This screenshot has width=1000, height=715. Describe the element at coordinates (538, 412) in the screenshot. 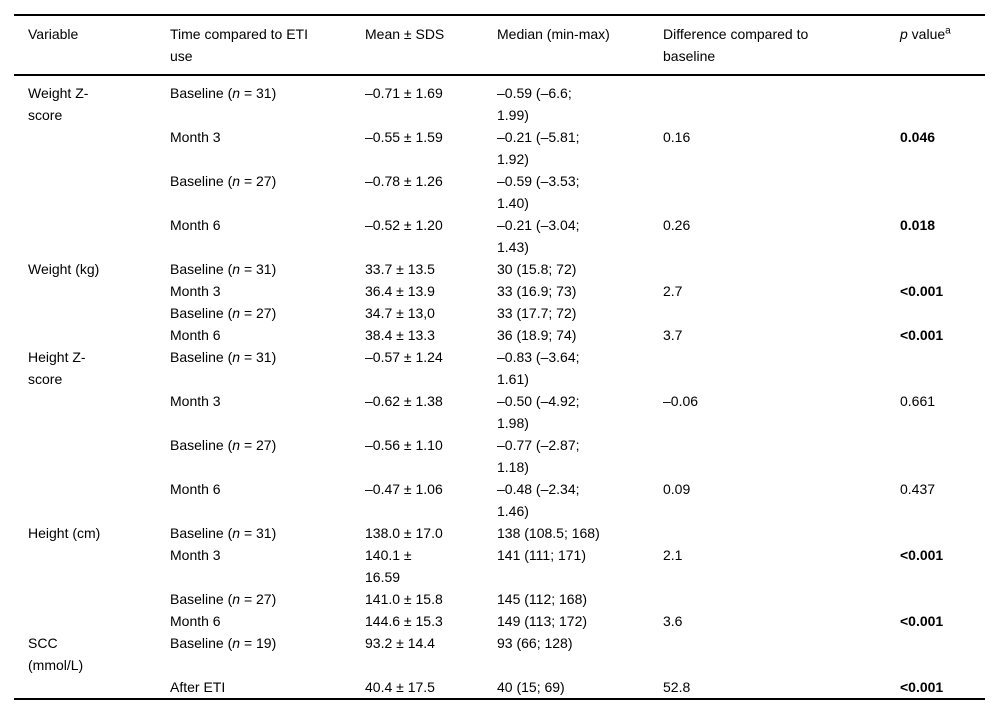

I see `median-cell: –0.50 (–4.92; 1.98)` at that location.